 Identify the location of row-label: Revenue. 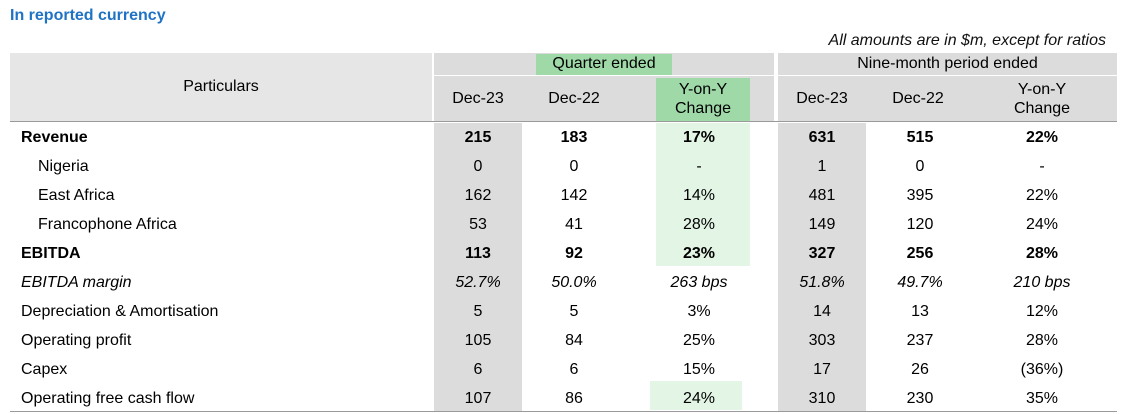
(54, 137).